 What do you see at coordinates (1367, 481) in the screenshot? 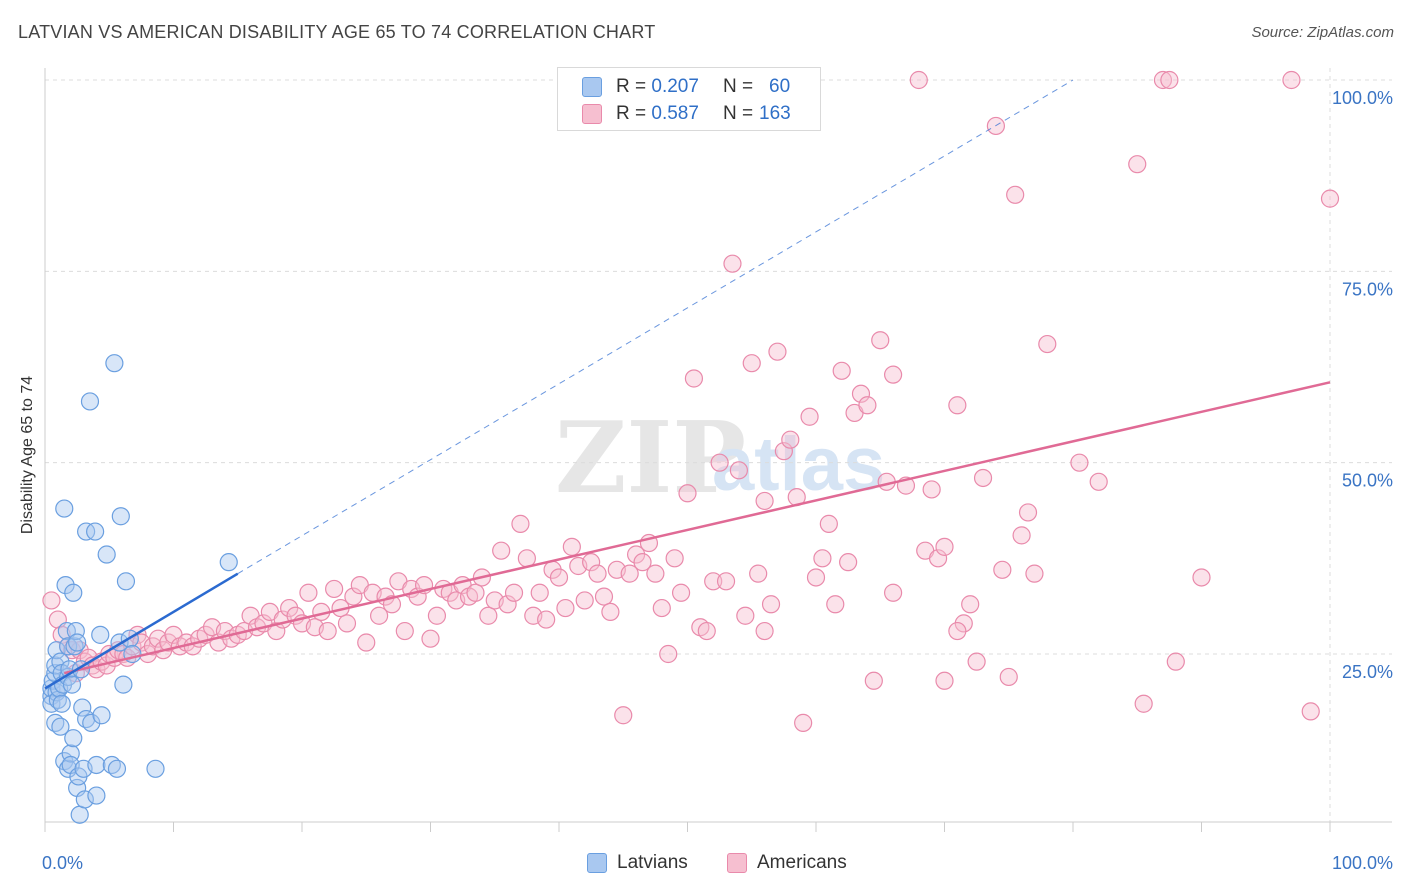
I see `y-tick-label-50: 50.0%` at bounding box center [1367, 481].